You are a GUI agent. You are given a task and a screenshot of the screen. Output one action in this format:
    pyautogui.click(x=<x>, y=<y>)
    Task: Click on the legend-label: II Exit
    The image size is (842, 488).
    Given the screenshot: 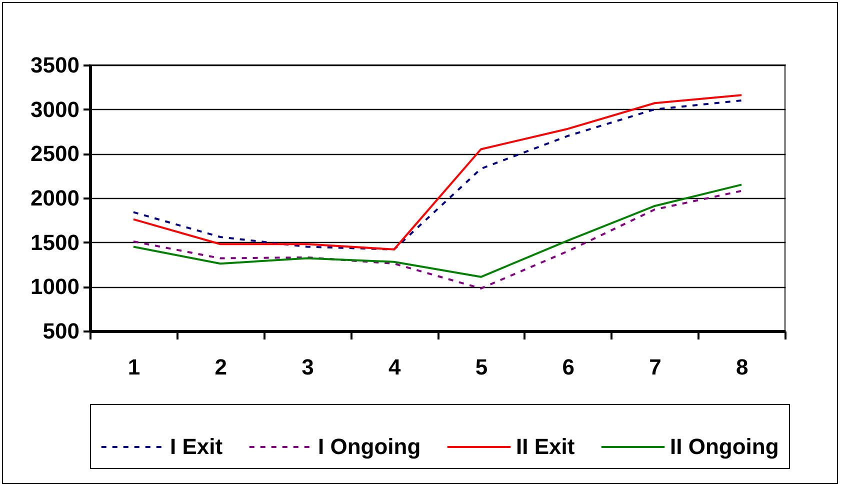 What is the action you would take?
    pyautogui.click(x=546, y=446)
    